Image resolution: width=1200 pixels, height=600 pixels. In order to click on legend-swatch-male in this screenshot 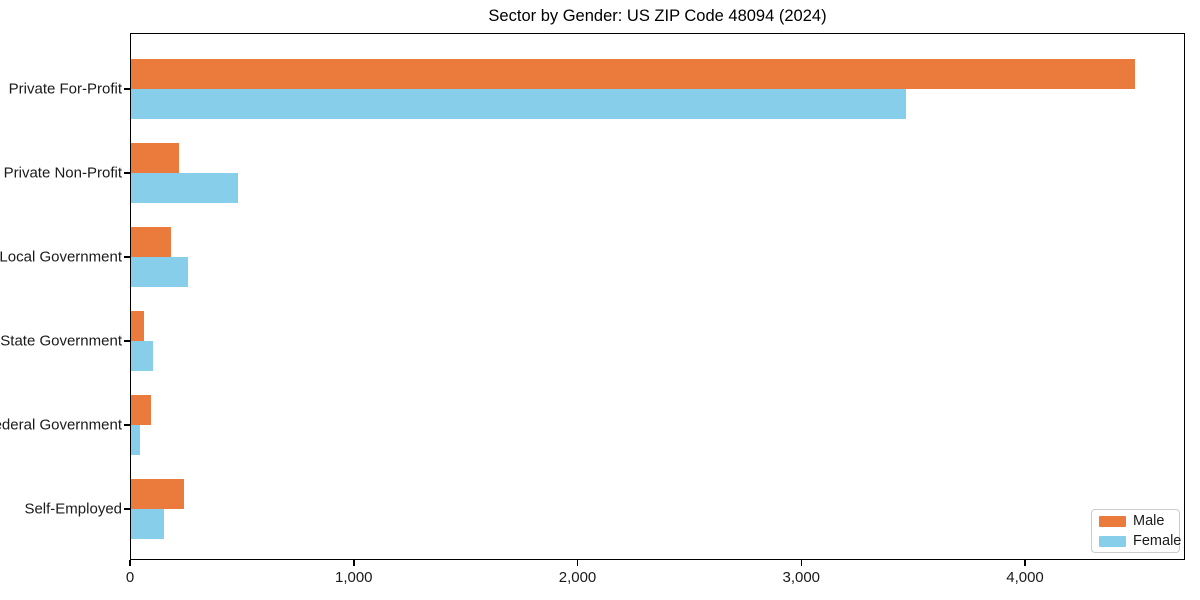, I will do `click(1112, 521)`.